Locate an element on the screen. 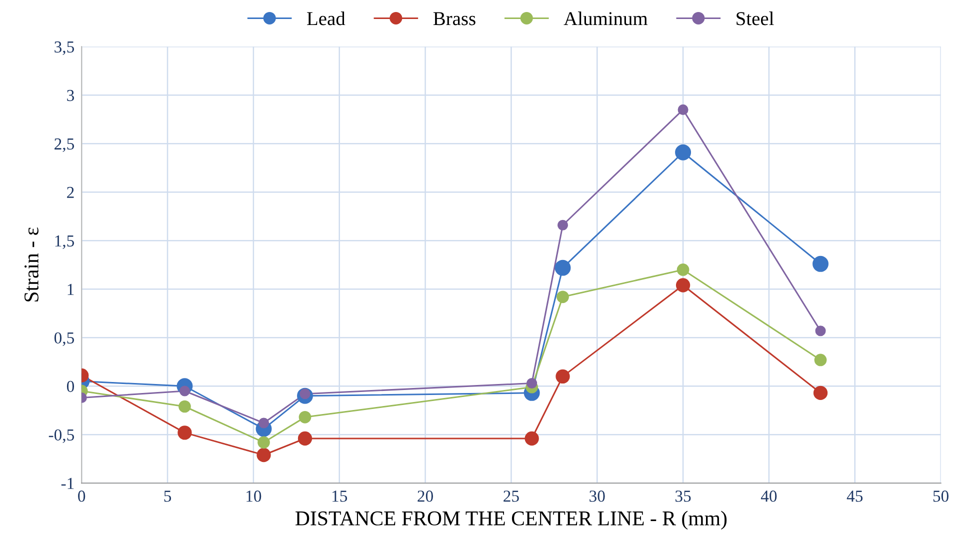 This screenshot has width=960, height=549. legend-label: Lead is located at coordinates (326, 19).